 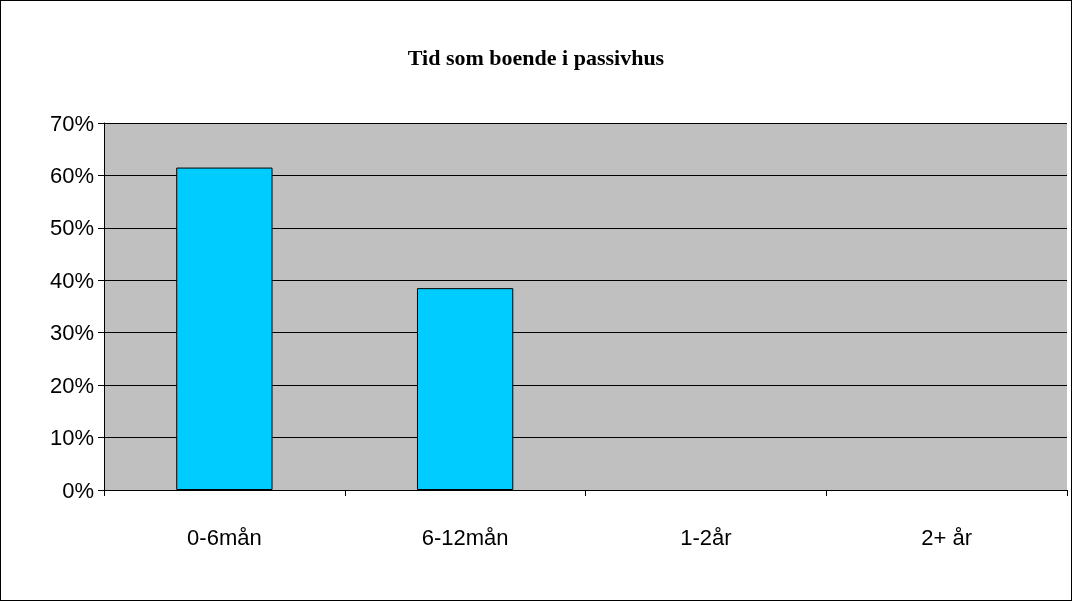 What do you see at coordinates (465, 537) in the screenshot?
I see `x-tick-label: 6-12mån` at bounding box center [465, 537].